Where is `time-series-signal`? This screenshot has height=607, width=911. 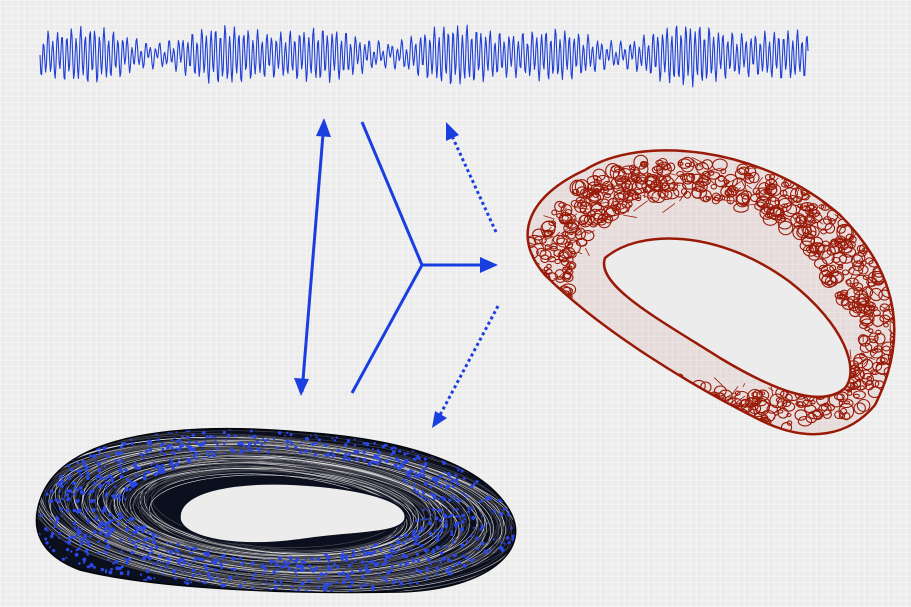 time-series-signal is located at coordinates (424, 56).